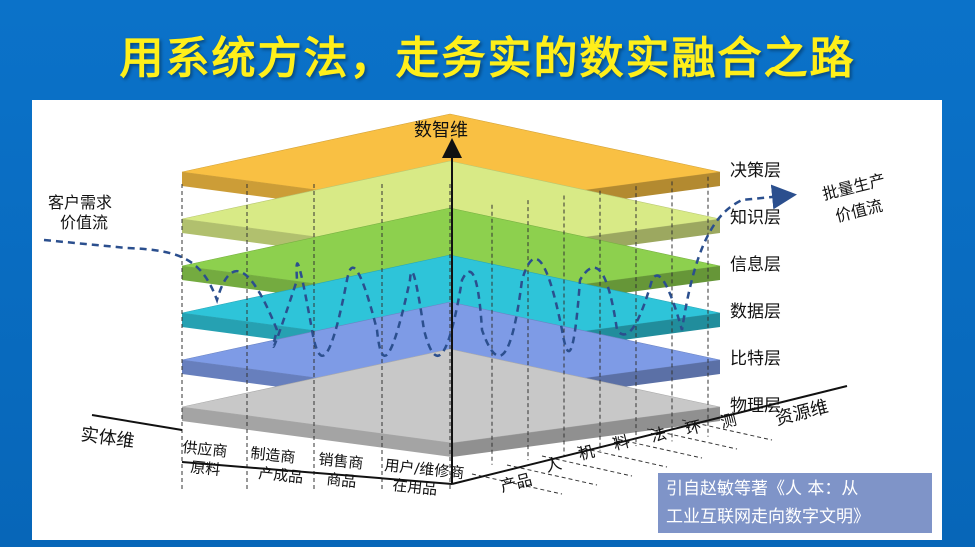 The image size is (975, 547). Describe the element at coordinates (858, 211) in the screenshot. I see `flow-right-line-2: 价值流` at that location.